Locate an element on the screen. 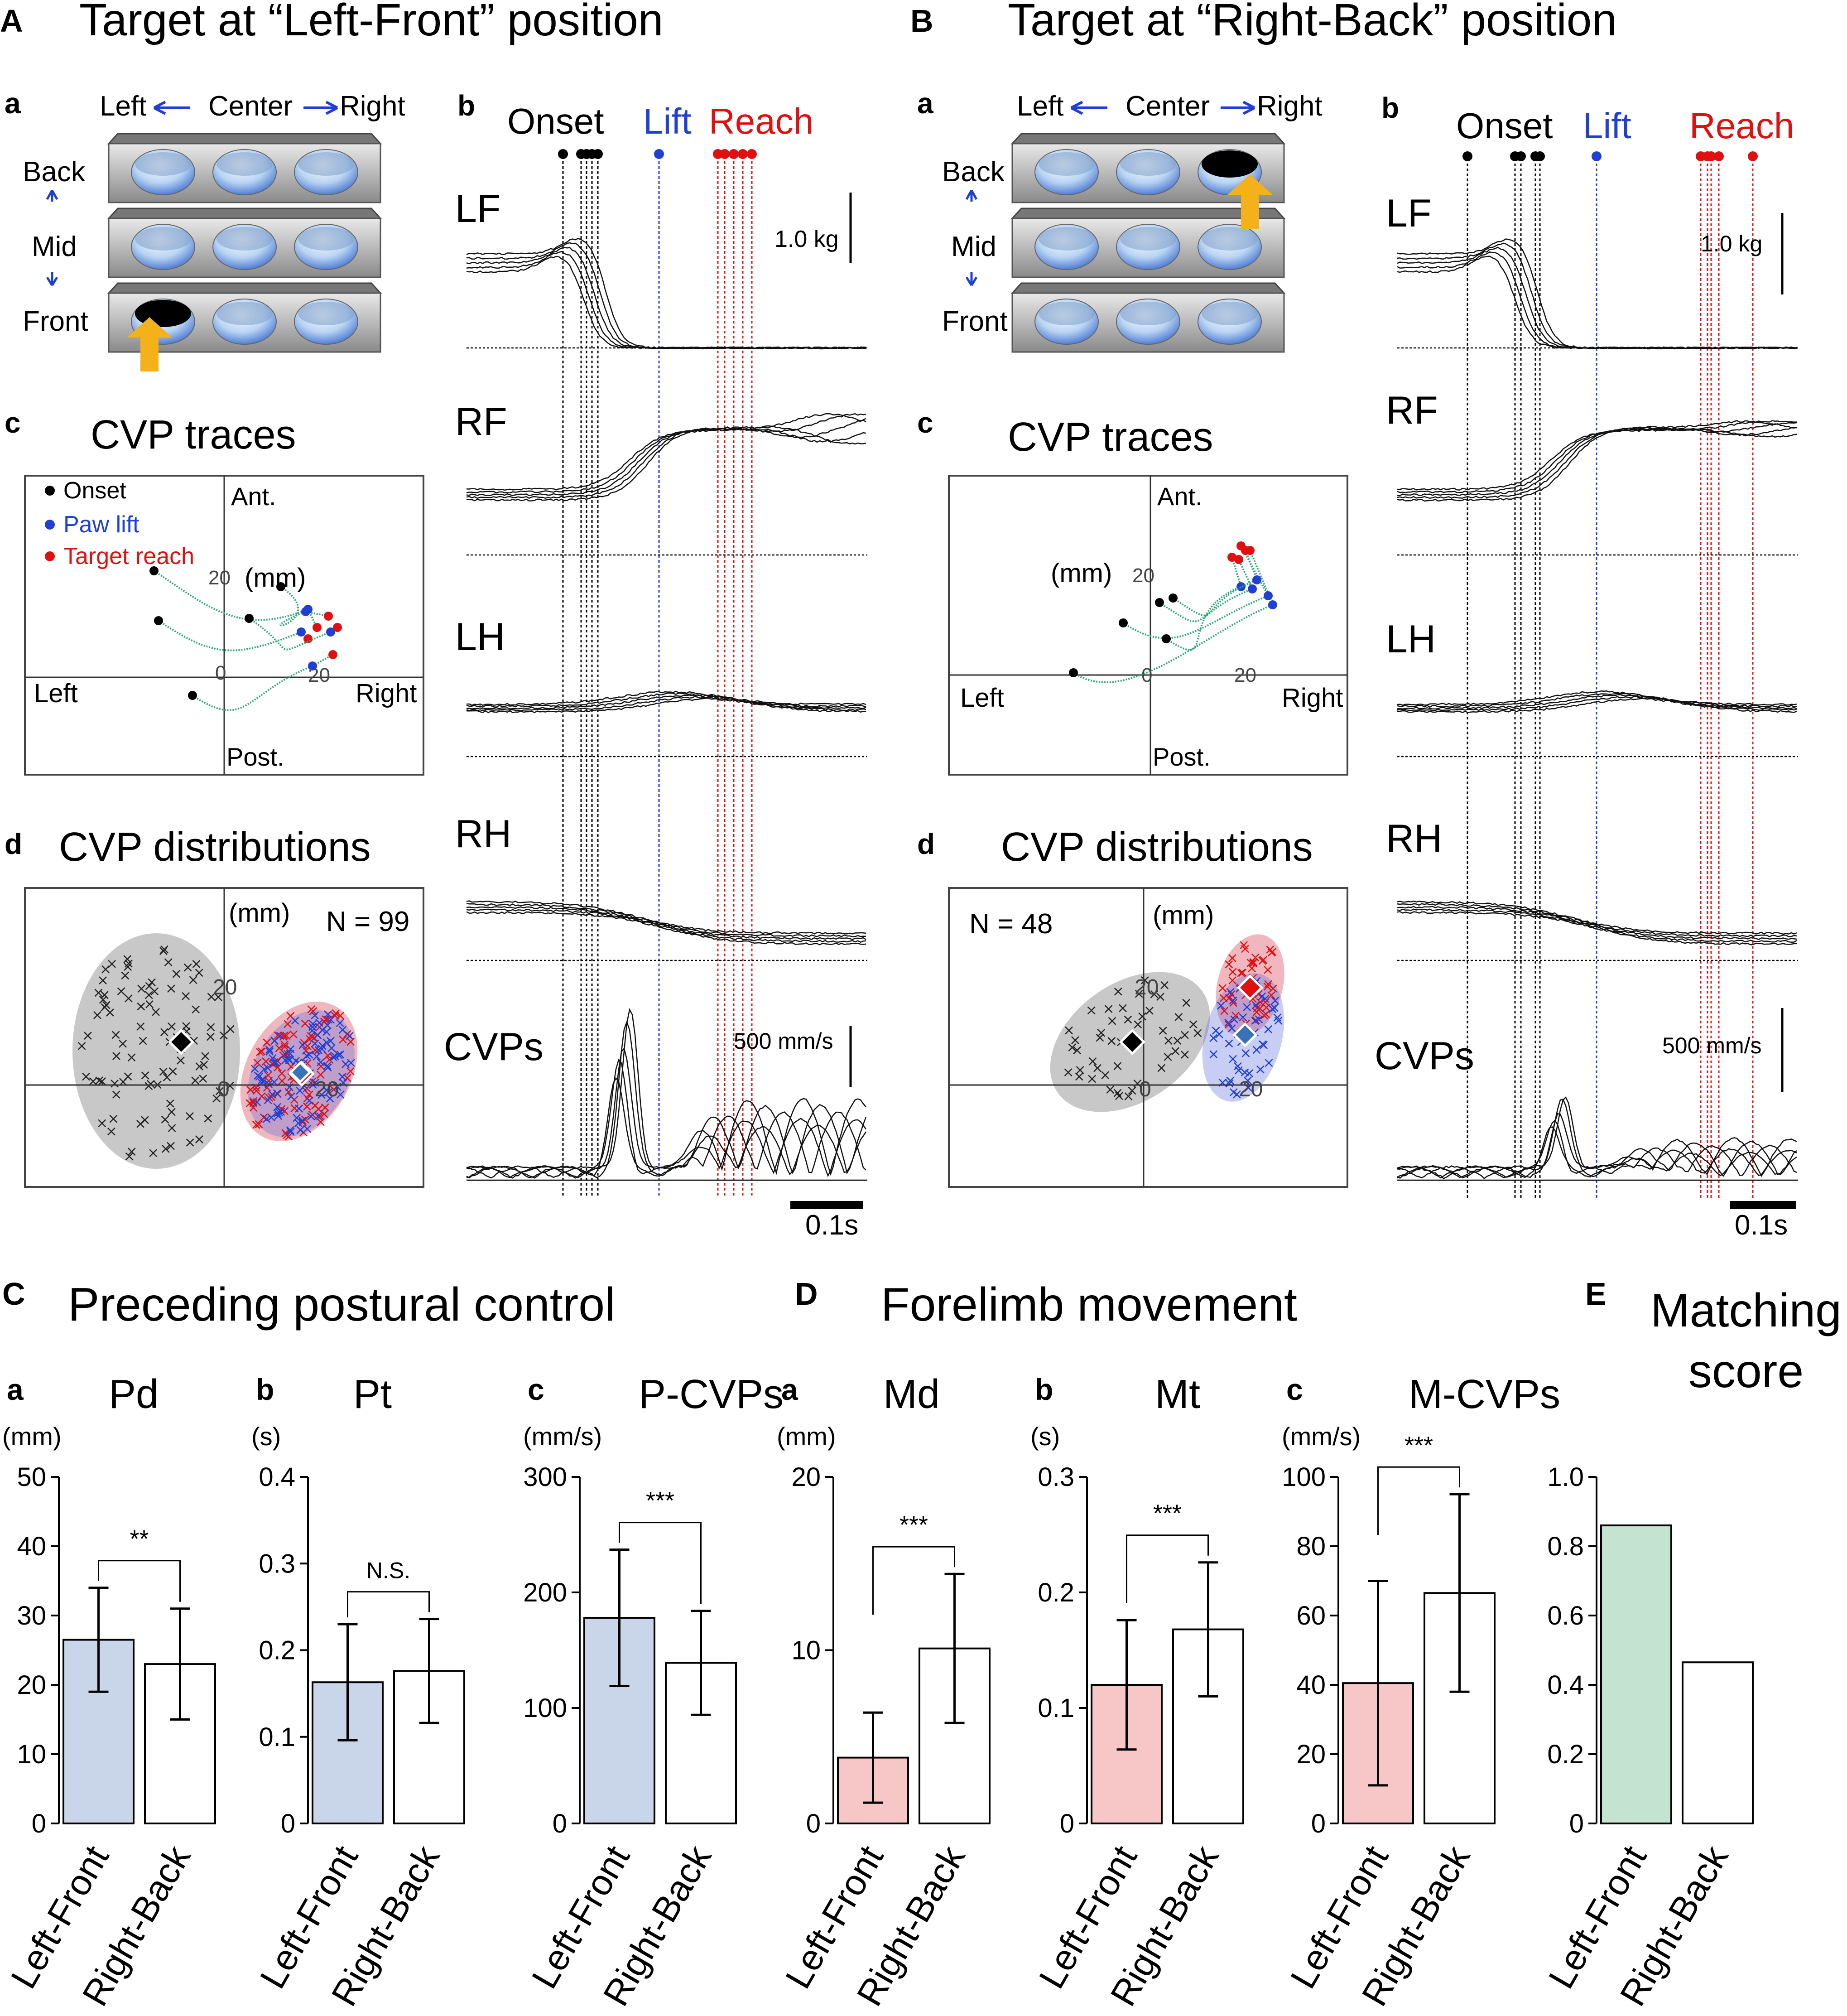  chart-E-ytick-label: 1.0 is located at coordinates (1565, 1477).